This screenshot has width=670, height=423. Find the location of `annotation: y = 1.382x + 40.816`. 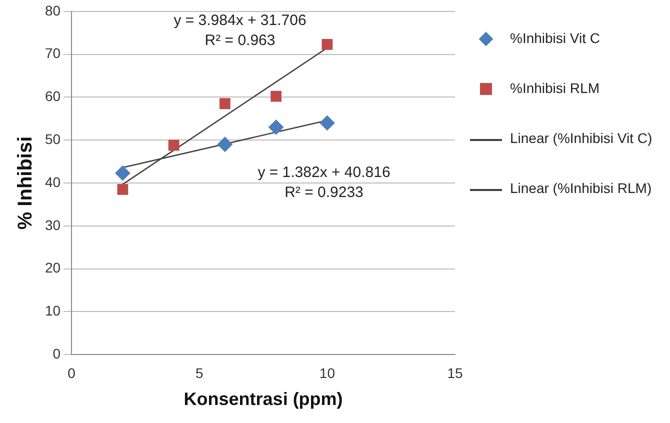

annotation: y = 1.382x + 40.816 is located at coordinates (324, 172).